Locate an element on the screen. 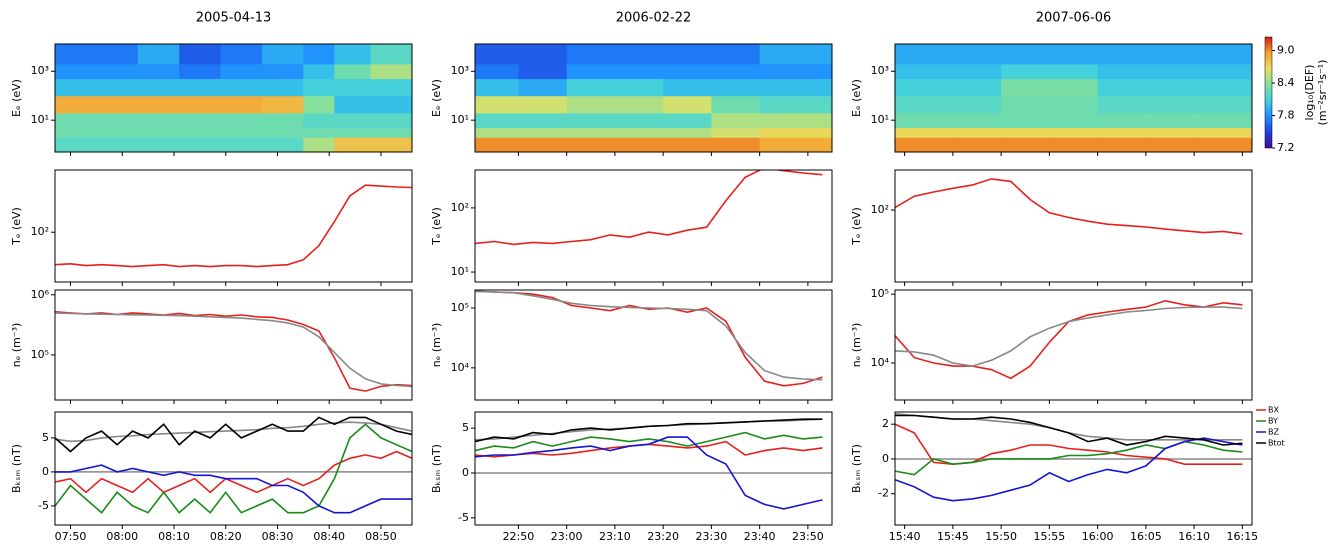  x-tick-label: 23:30 is located at coordinates (712, 536).